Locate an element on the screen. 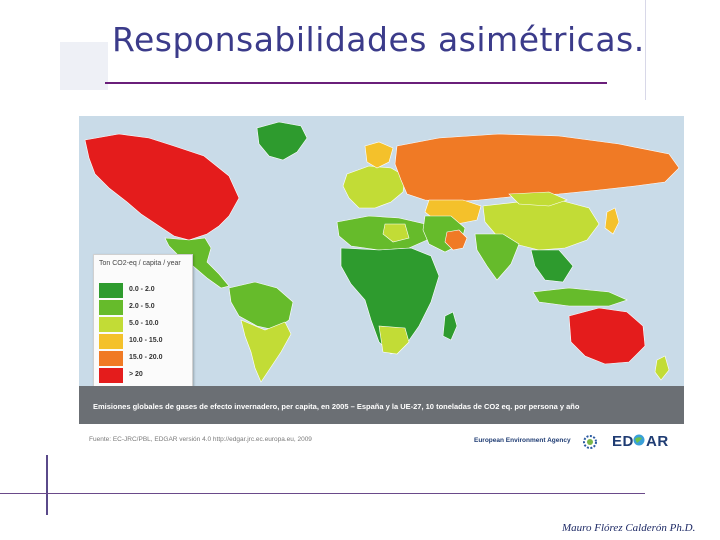  region-japan is located at coordinates (612, 221).